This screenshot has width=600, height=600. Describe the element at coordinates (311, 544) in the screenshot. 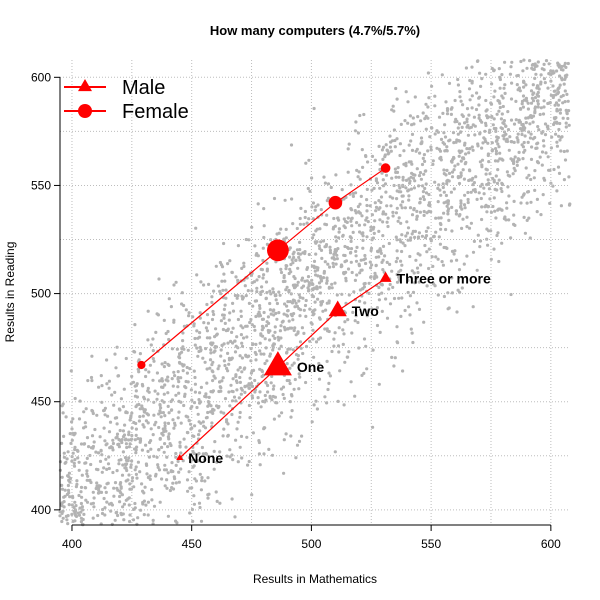

I see `x-tick-label: 500` at that location.